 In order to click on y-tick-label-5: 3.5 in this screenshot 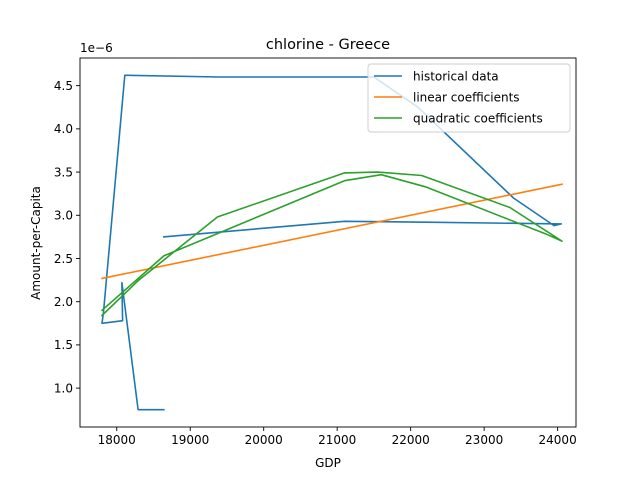, I will do `click(63, 172)`.